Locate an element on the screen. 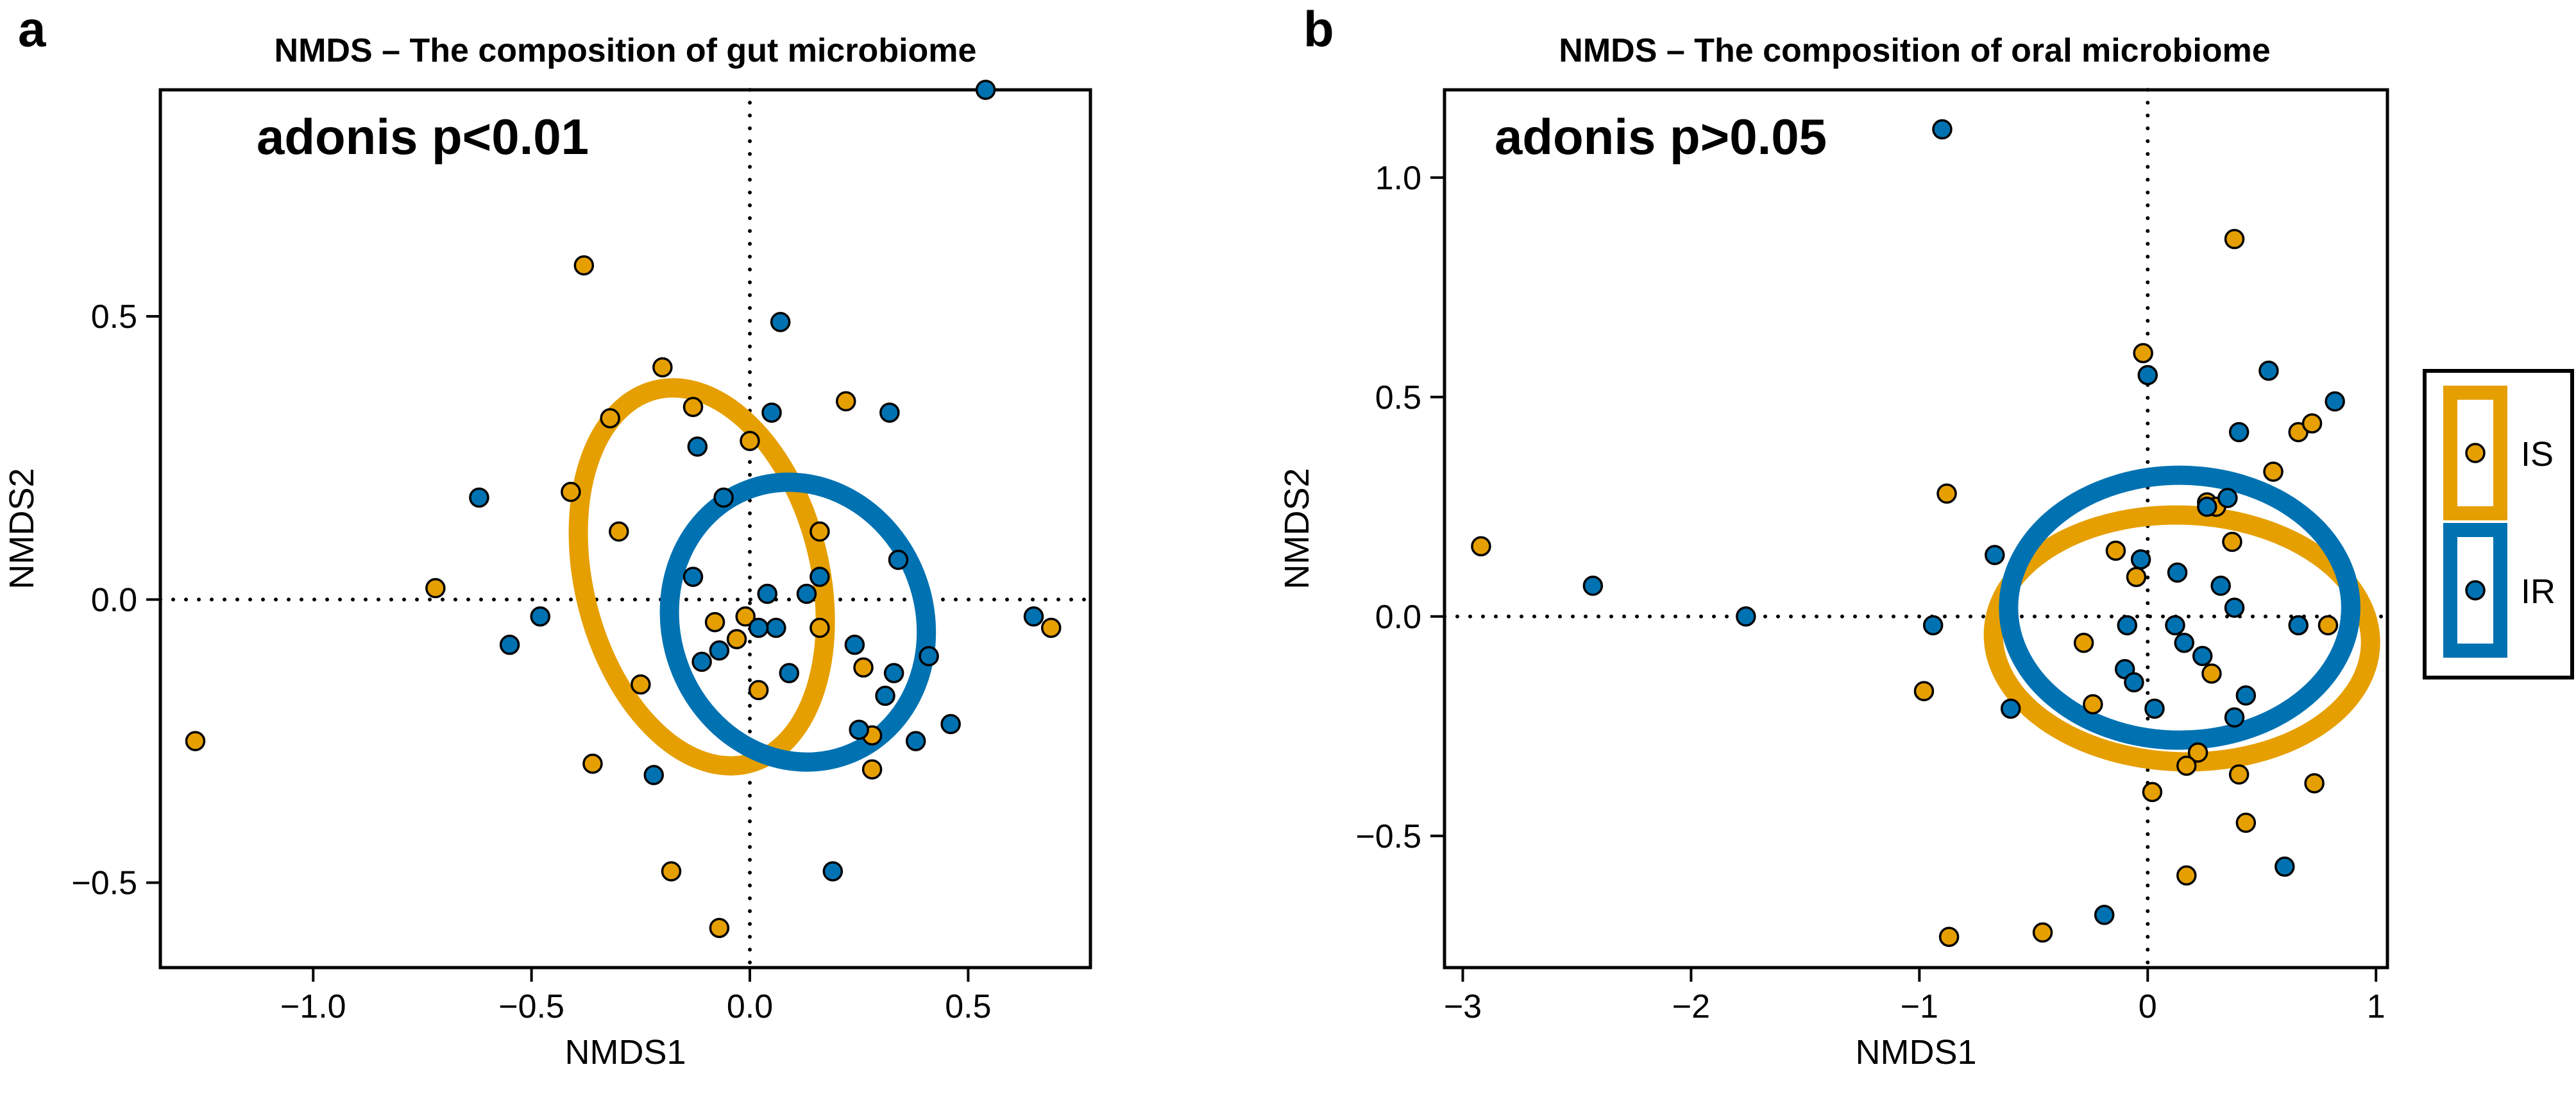 The height and width of the screenshot is (1094, 2576). legend-key-is is located at coordinates (2475, 453).